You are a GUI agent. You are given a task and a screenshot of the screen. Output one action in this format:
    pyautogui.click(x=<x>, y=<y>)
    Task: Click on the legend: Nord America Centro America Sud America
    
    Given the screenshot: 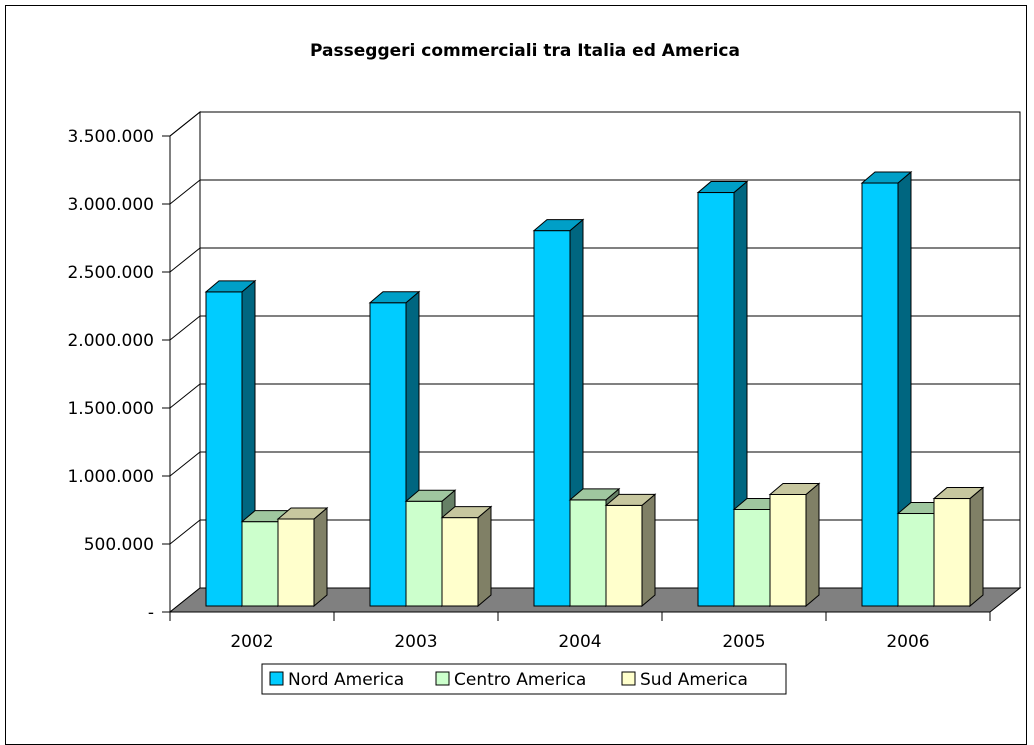 What is the action you would take?
    pyautogui.click(x=524, y=679)
    